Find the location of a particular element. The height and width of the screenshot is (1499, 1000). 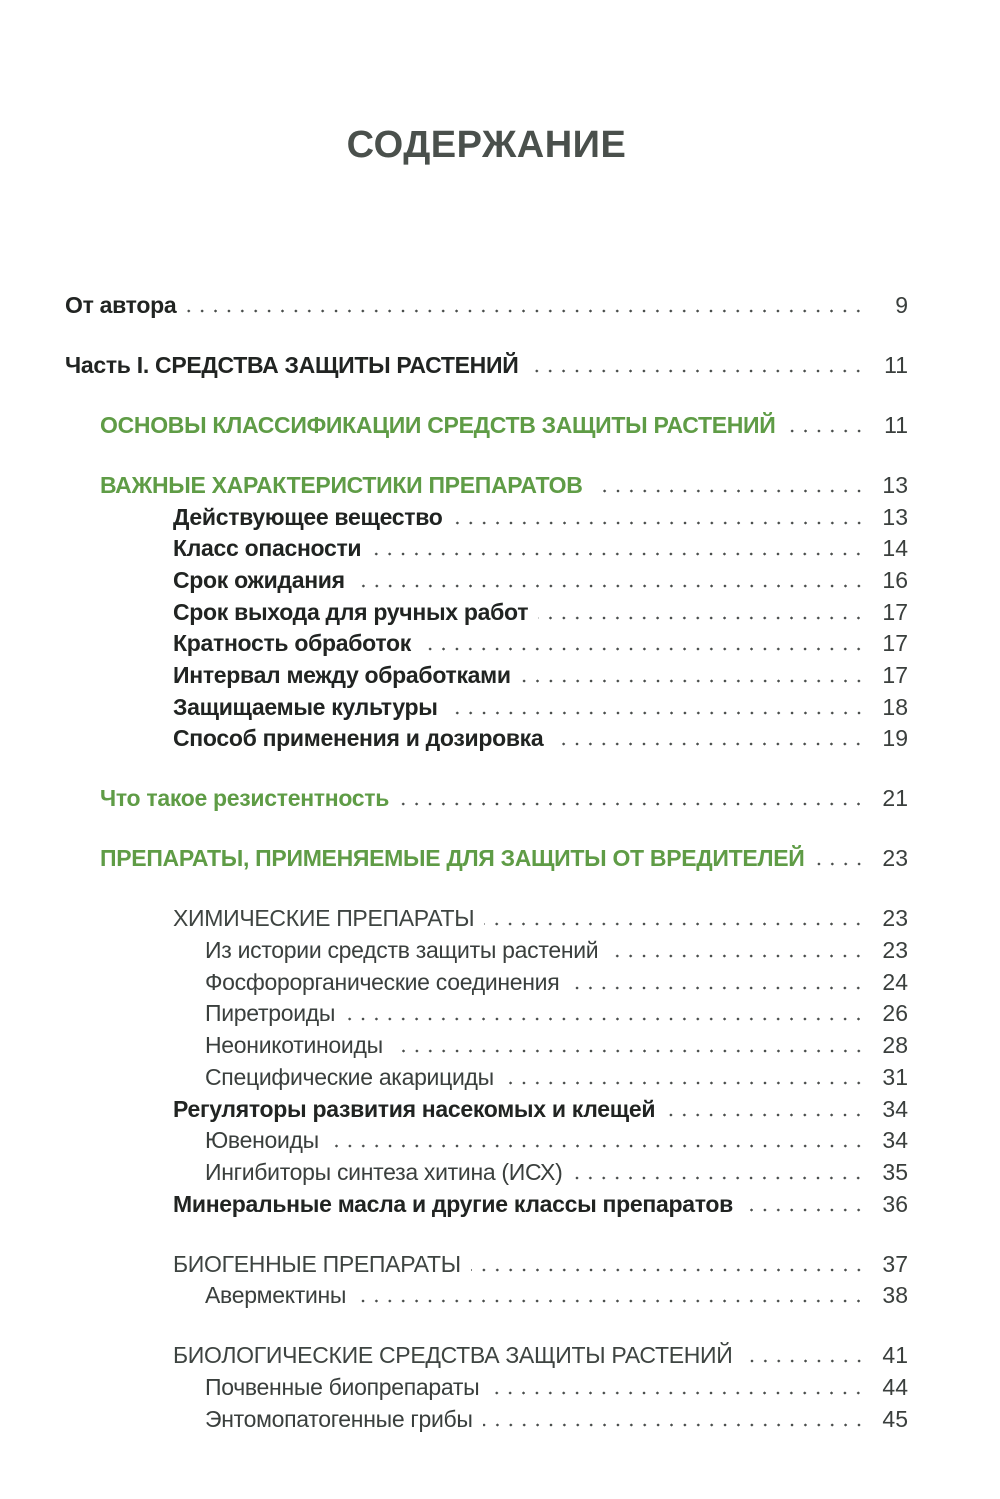

toc-entry-page: 37 is located at coordinates (895, 1263).